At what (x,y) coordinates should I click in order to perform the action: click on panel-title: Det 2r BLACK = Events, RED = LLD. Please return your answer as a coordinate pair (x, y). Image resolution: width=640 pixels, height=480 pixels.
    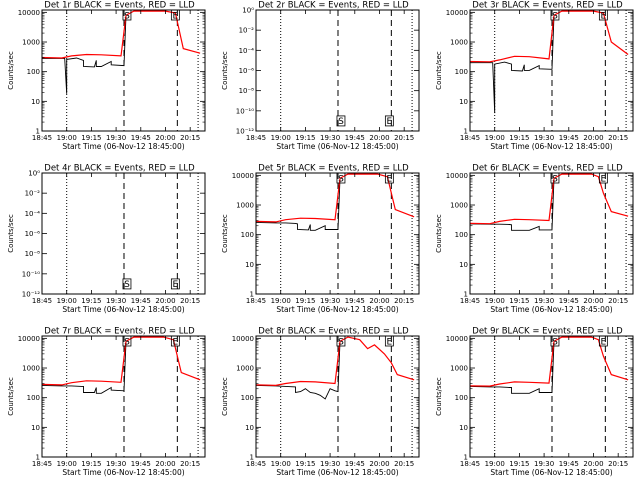
    Looking at the image, I should click on (333, 6).